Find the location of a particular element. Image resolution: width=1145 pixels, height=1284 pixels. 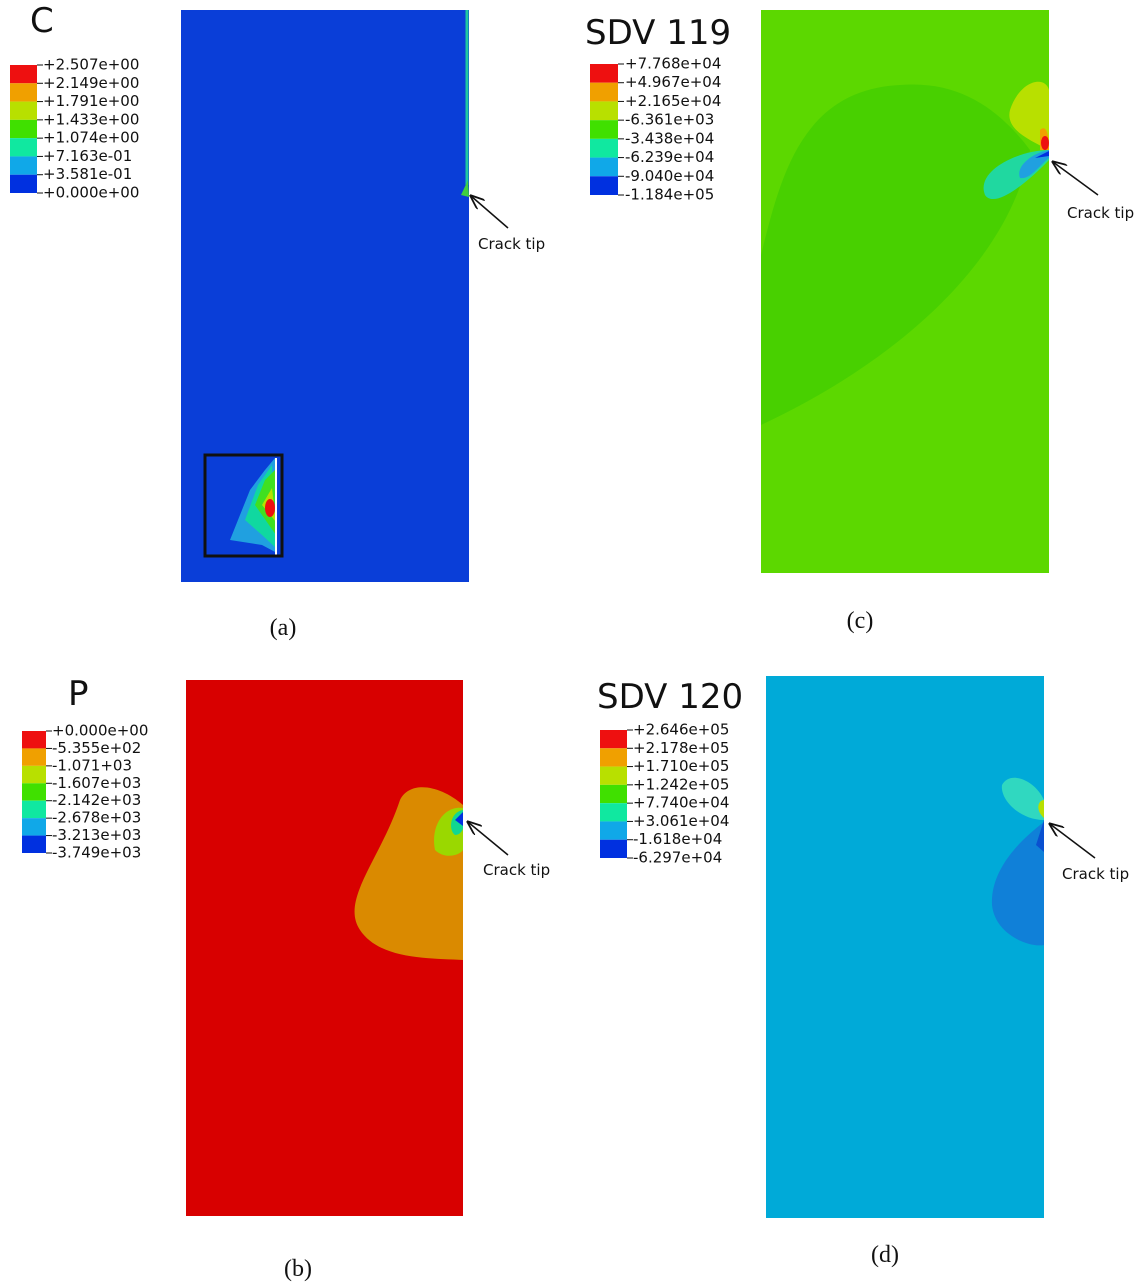

caption: (c) is located at coordinates (860, 621).